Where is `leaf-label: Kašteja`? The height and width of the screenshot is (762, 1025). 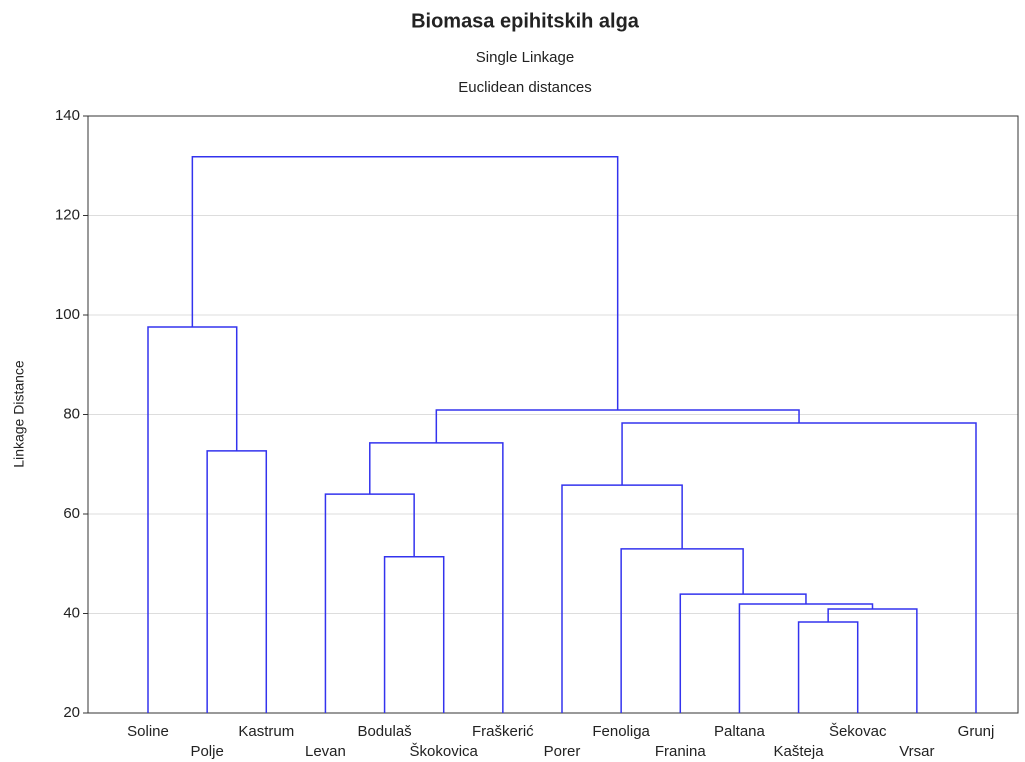 leaf-label: Kašteja is located at coordinates (799, 751).